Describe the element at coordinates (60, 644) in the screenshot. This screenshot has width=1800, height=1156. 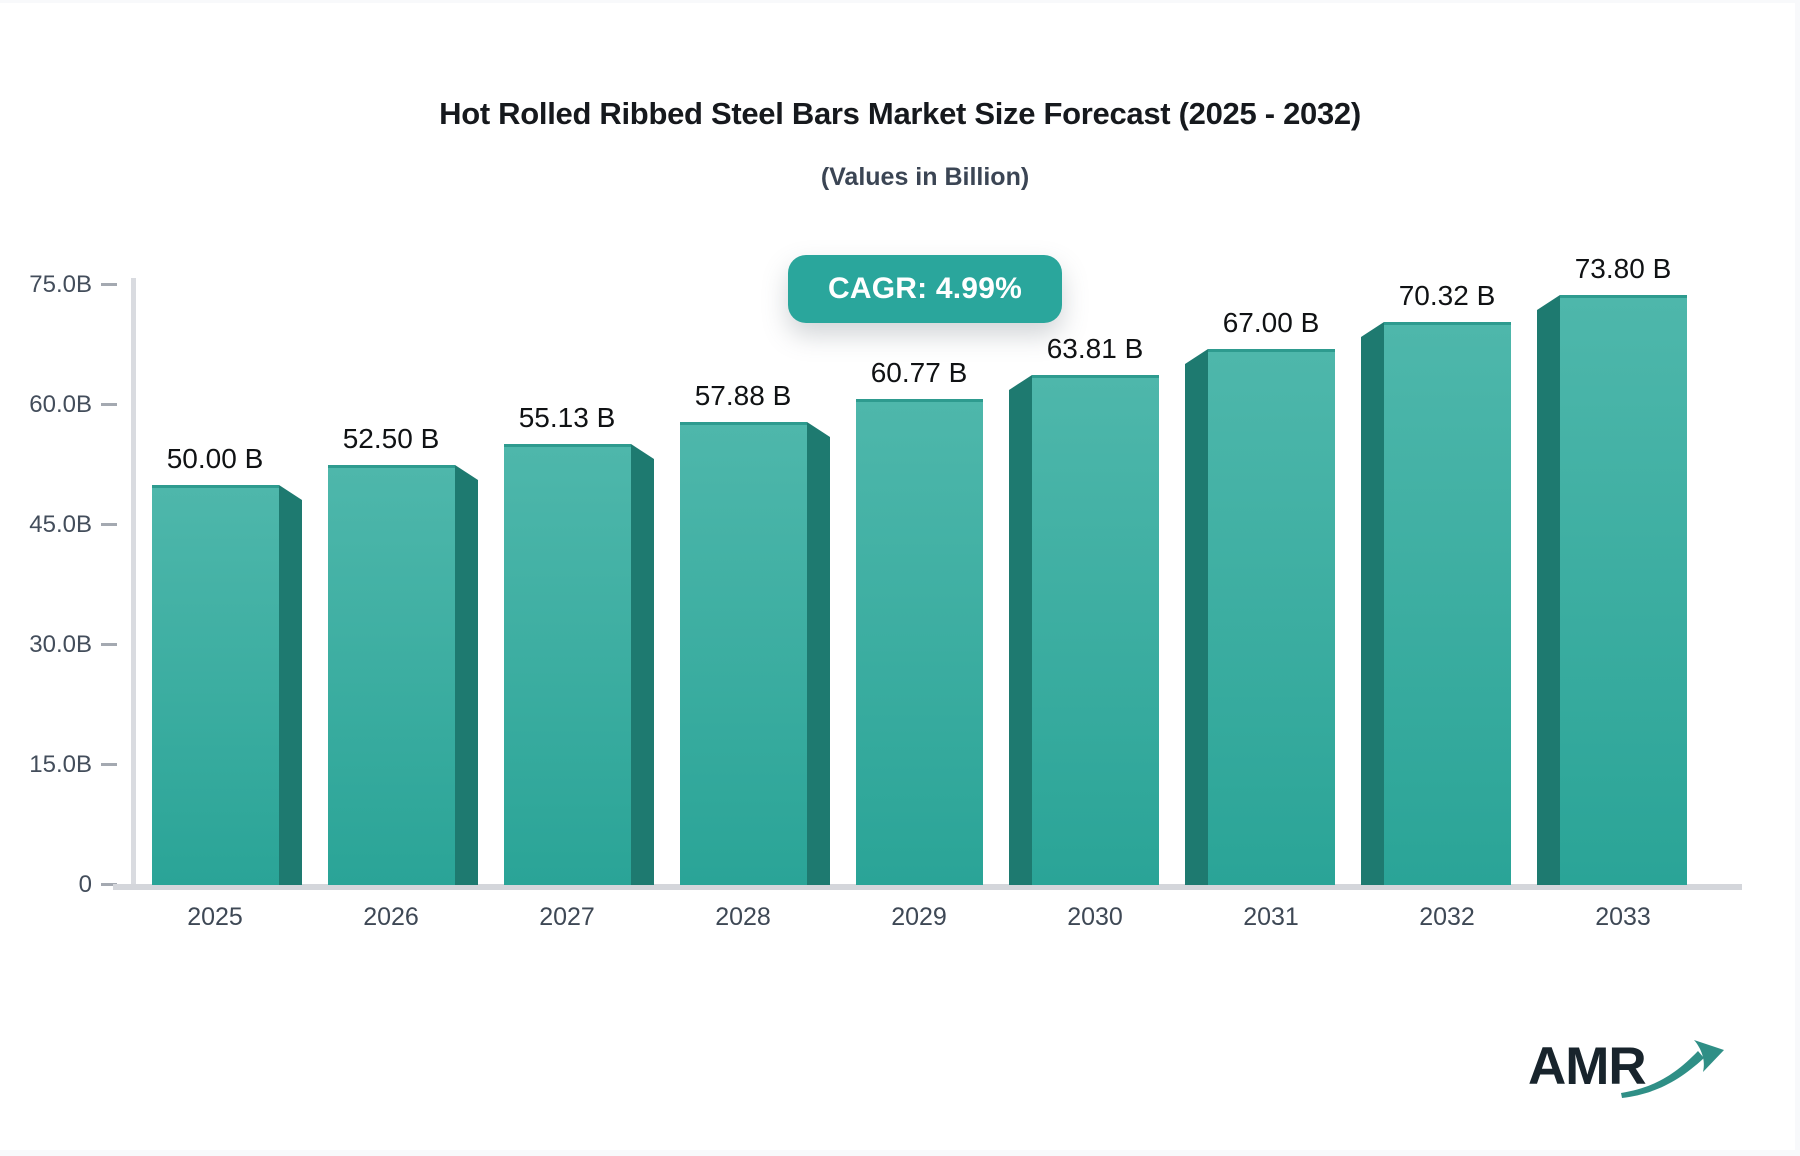
I see `y-axis-label: 30.0B` at that location.